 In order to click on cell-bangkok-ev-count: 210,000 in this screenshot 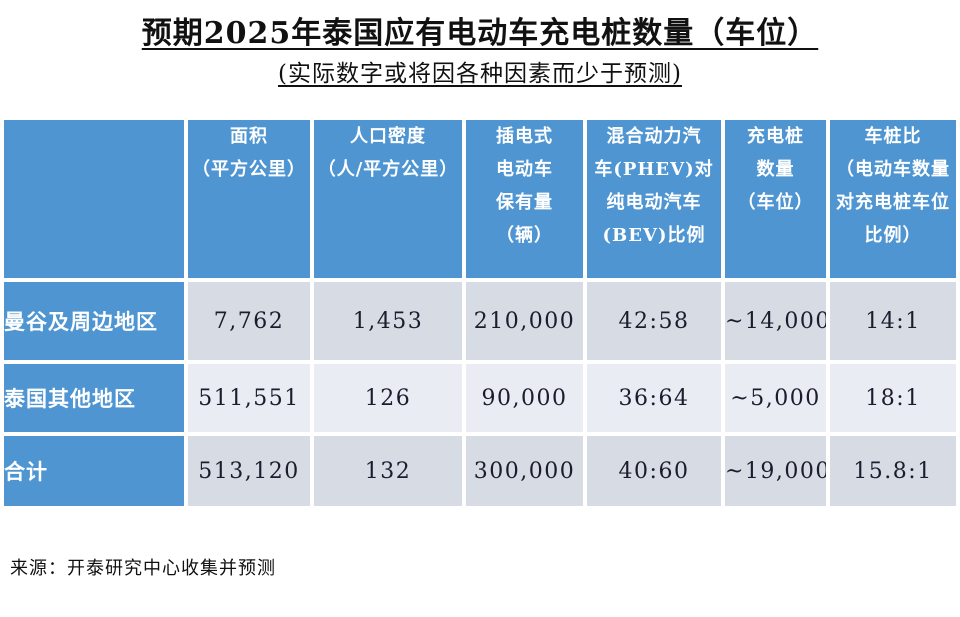, I will do `click(524, 321)`.